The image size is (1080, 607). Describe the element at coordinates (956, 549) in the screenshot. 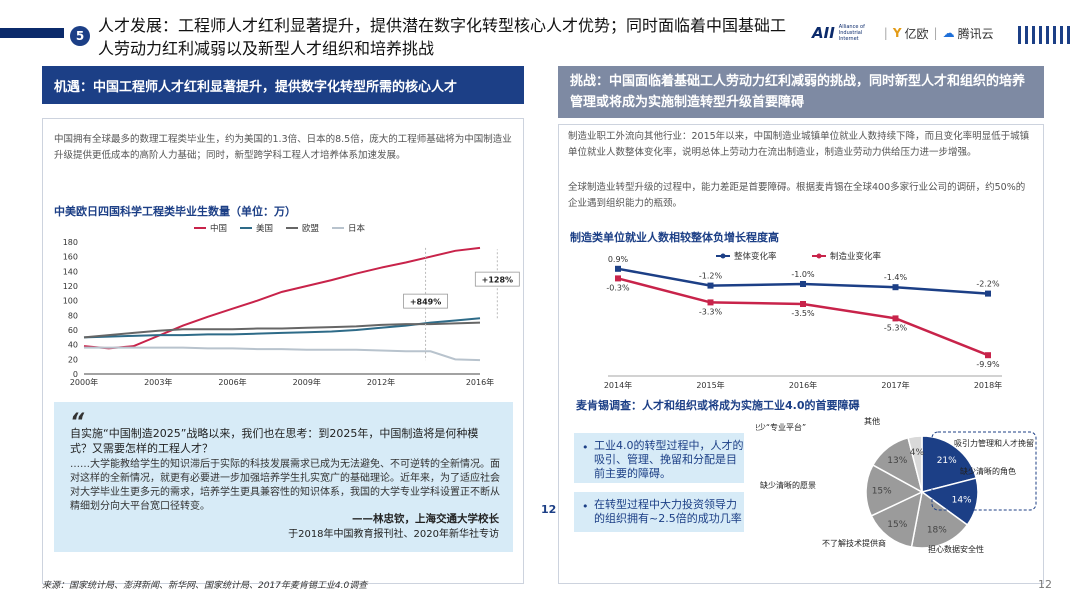

I see `pie-category-label: 担心数据安全性` at that location.